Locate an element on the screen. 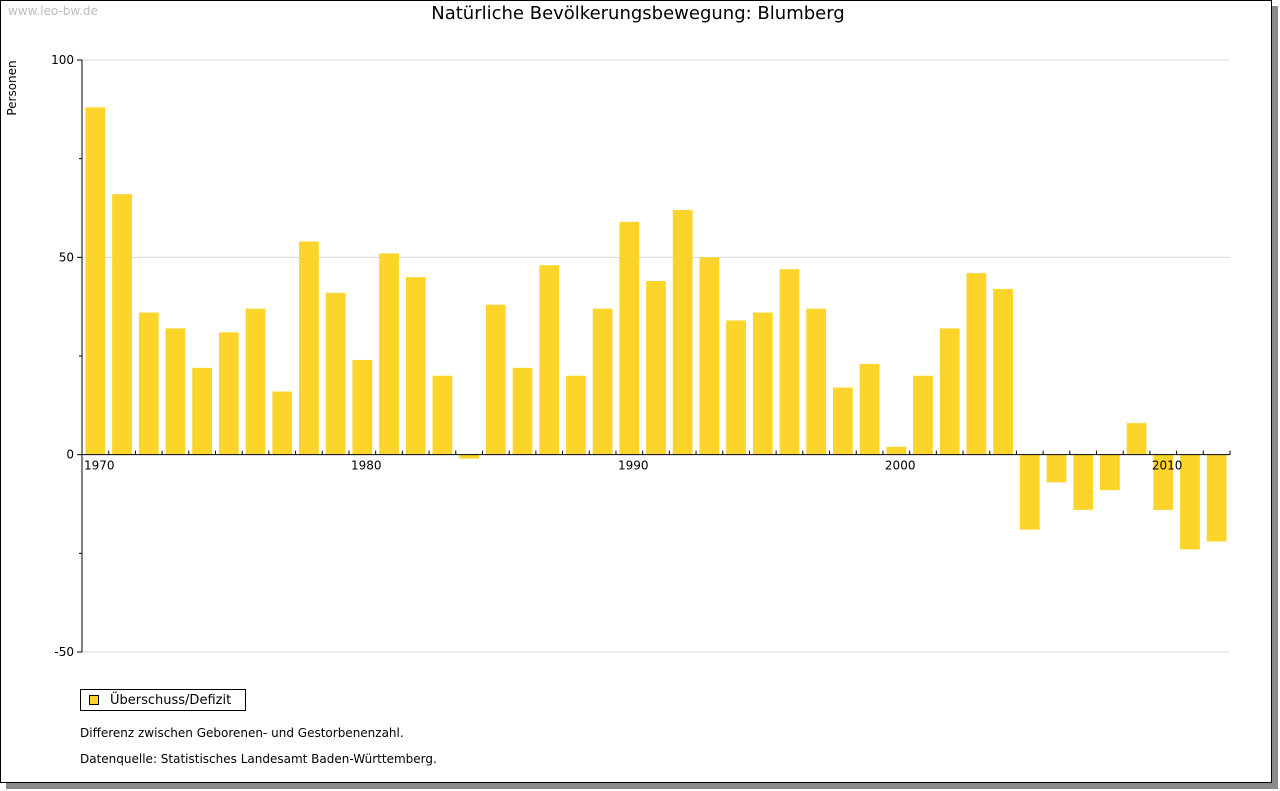 Image resolution: width=1280 pixels, height=791 pixels. x-tick-label: 1970 is located at coordinates (99, 466).